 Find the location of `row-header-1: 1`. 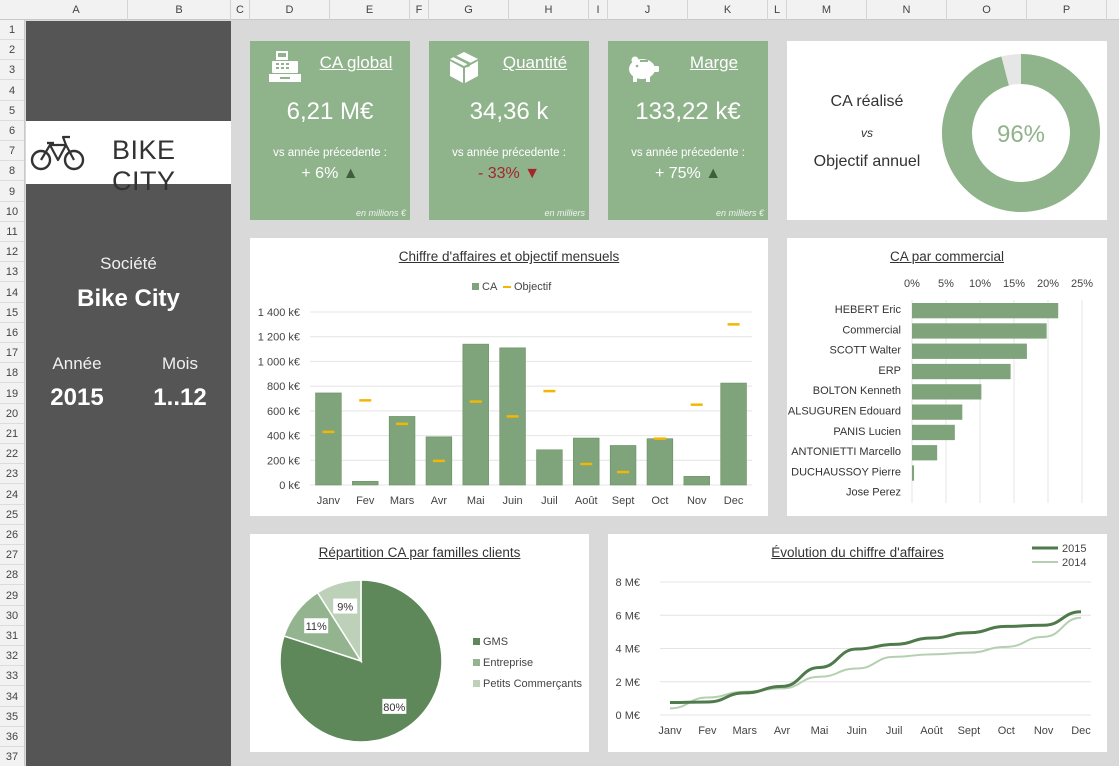

row-header-1: 1 is located at coordinates (12, 30).